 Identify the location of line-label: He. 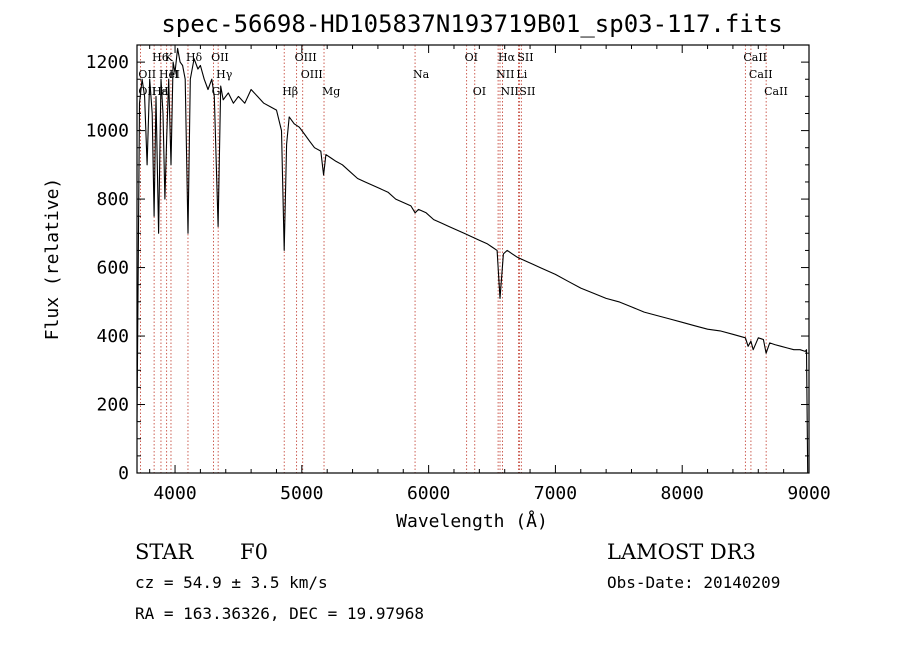
(167, 74).